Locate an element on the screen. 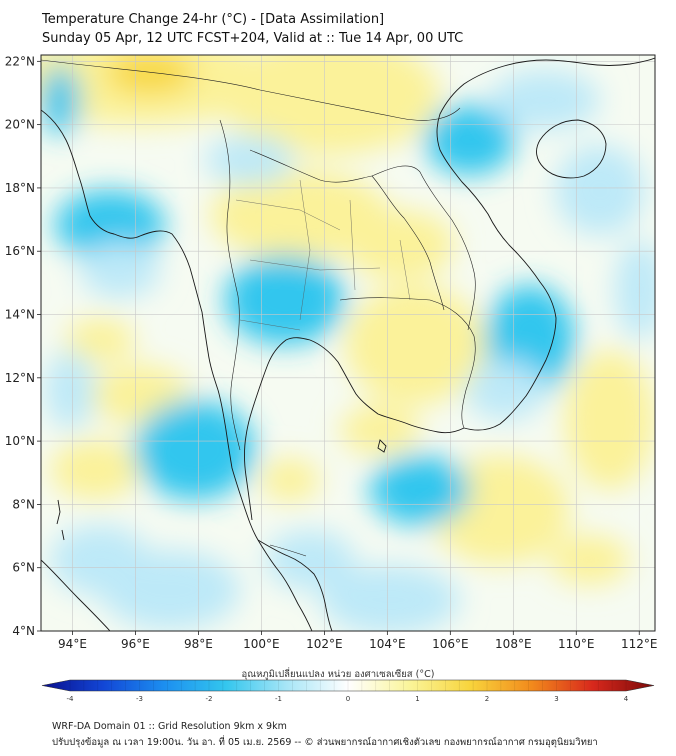  coastline-peninsula-east is located at coordinates (295, 585).